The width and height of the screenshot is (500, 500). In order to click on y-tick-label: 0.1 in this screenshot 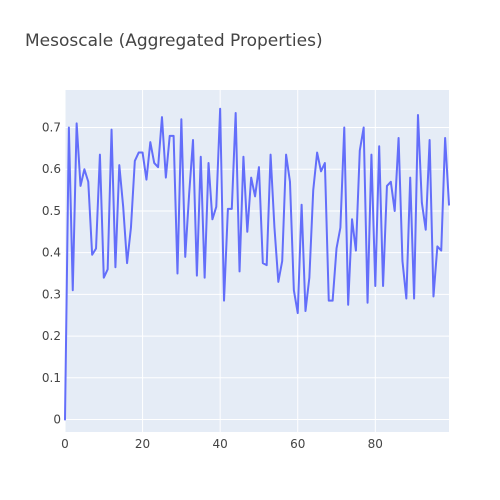, I will do `click(51, 378)`.